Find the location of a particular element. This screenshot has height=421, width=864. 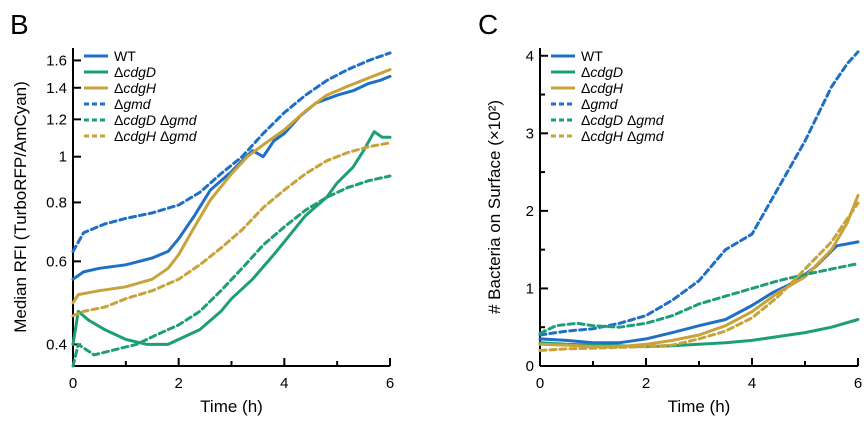

panel-label: C is located at coordinates (488, 24).